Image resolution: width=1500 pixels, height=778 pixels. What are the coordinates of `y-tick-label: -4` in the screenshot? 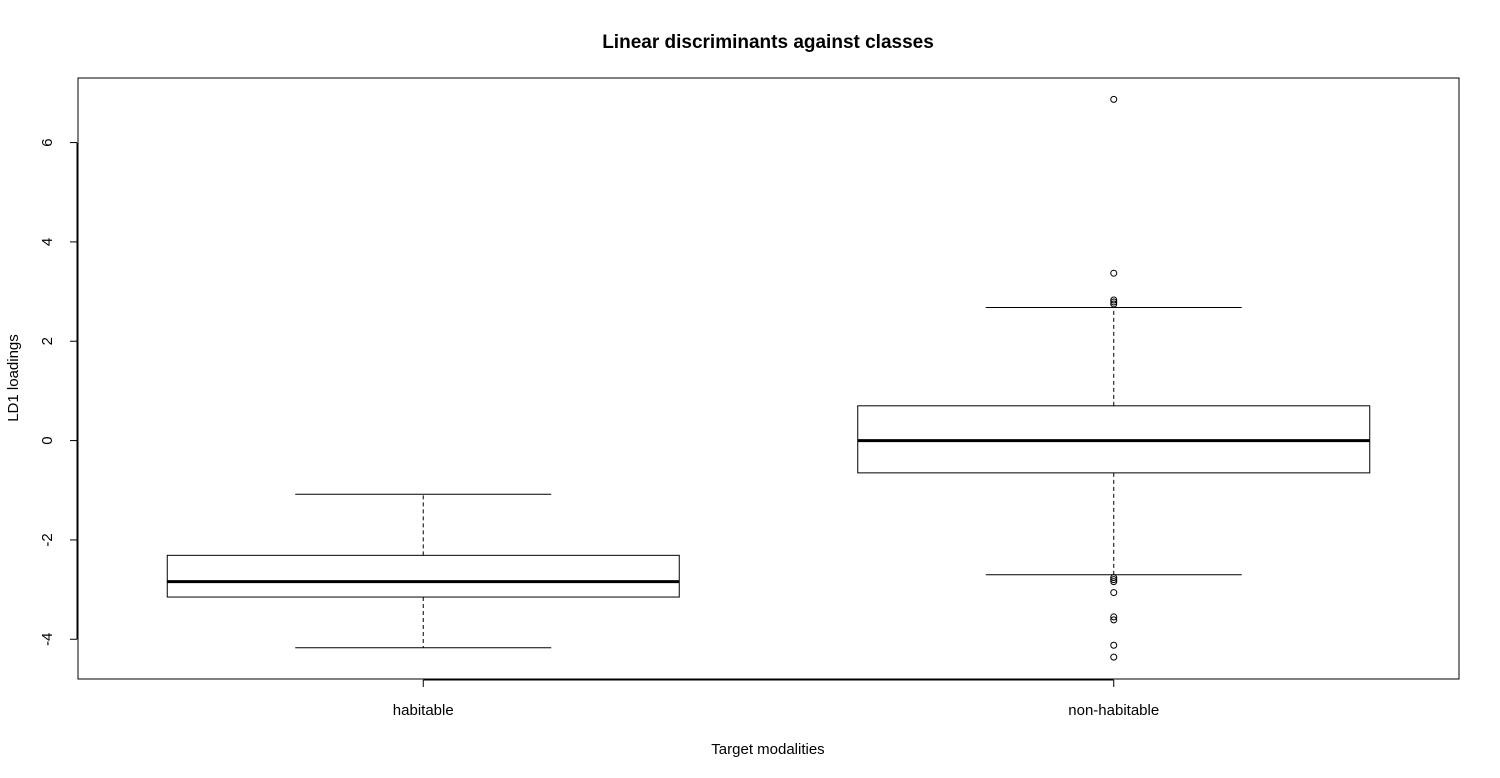 It's located at (47, 639).